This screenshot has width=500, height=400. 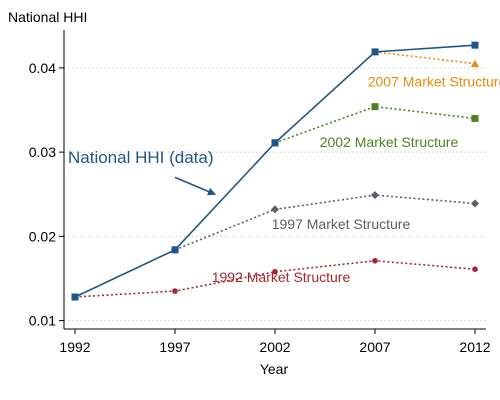 What do you see at coordinates (42, 152) in the screenshot?
I see `y-tick-label: 0.03` at bounding box center [42, 152].